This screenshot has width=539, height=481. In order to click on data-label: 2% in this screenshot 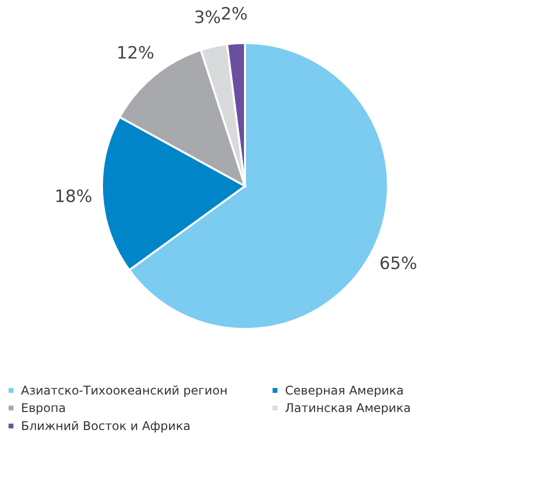, I will do `click(234, 14)`.